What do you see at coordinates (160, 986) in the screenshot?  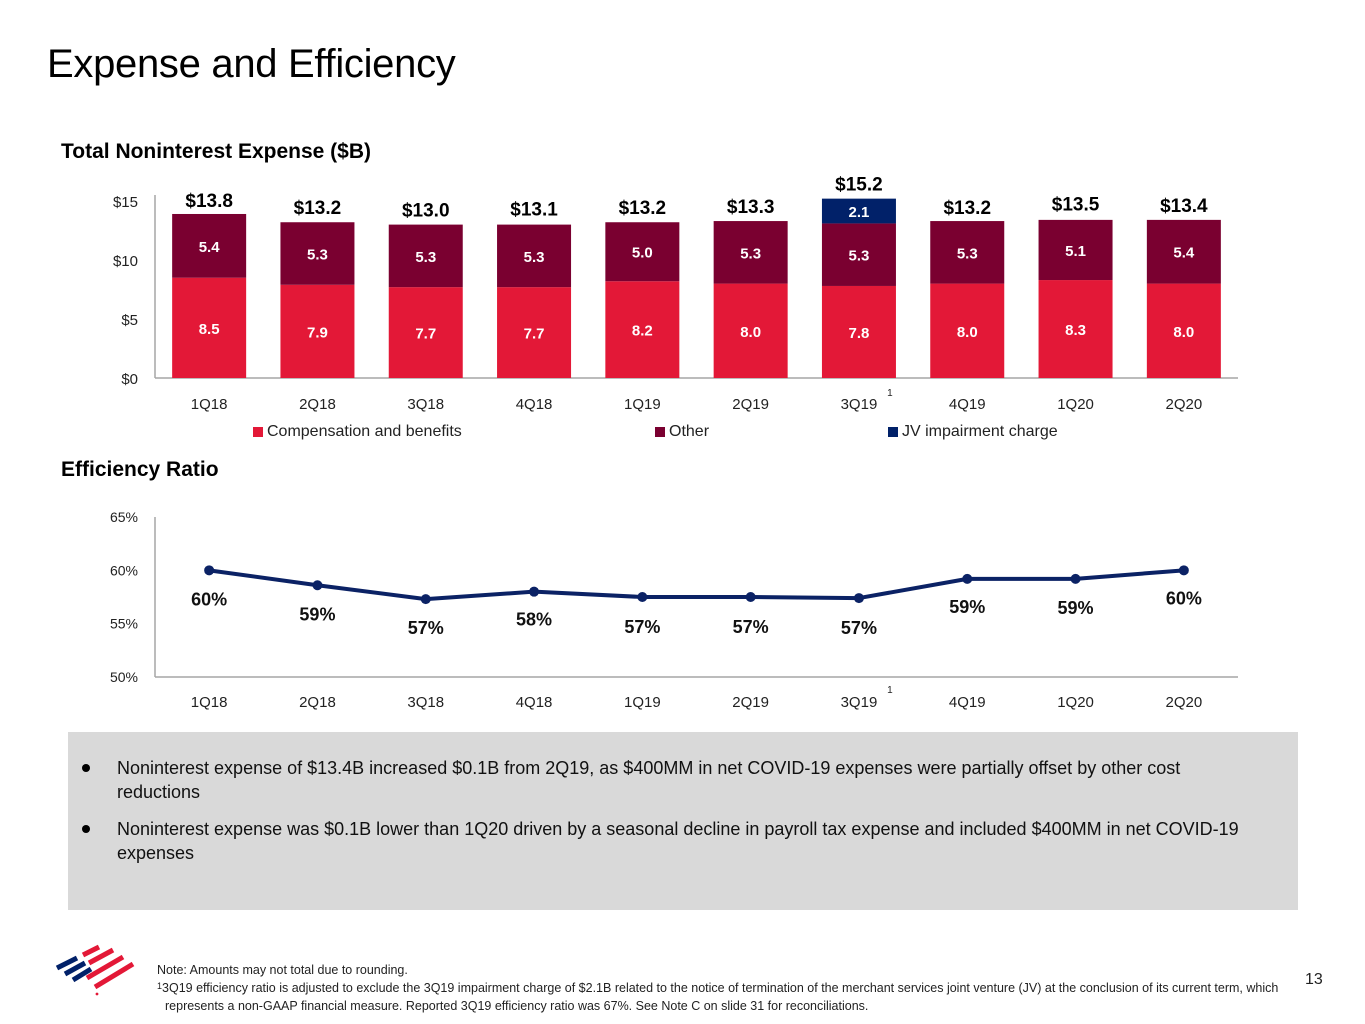 I see `footnote-marker: 1` at bounding box center [160, 986].